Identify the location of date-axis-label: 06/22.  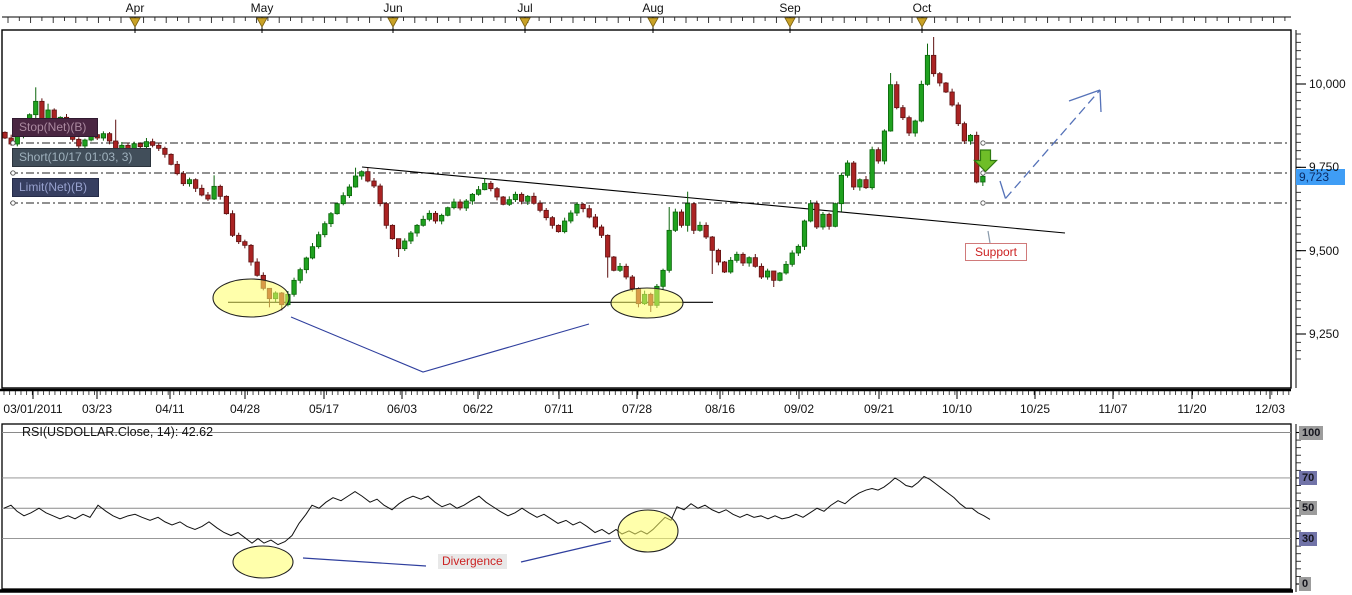
(478, 409).